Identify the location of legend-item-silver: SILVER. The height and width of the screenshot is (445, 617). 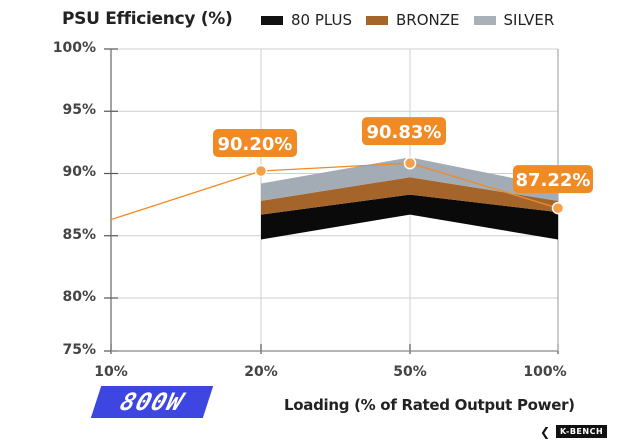
(514, 20).